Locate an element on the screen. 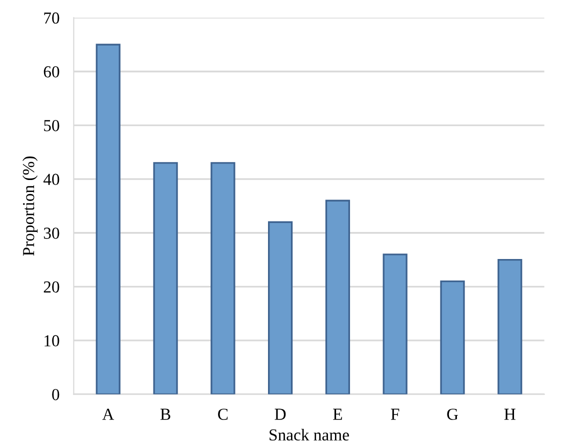  x-axis-title: Snack name is located at coordinates (309, 434).